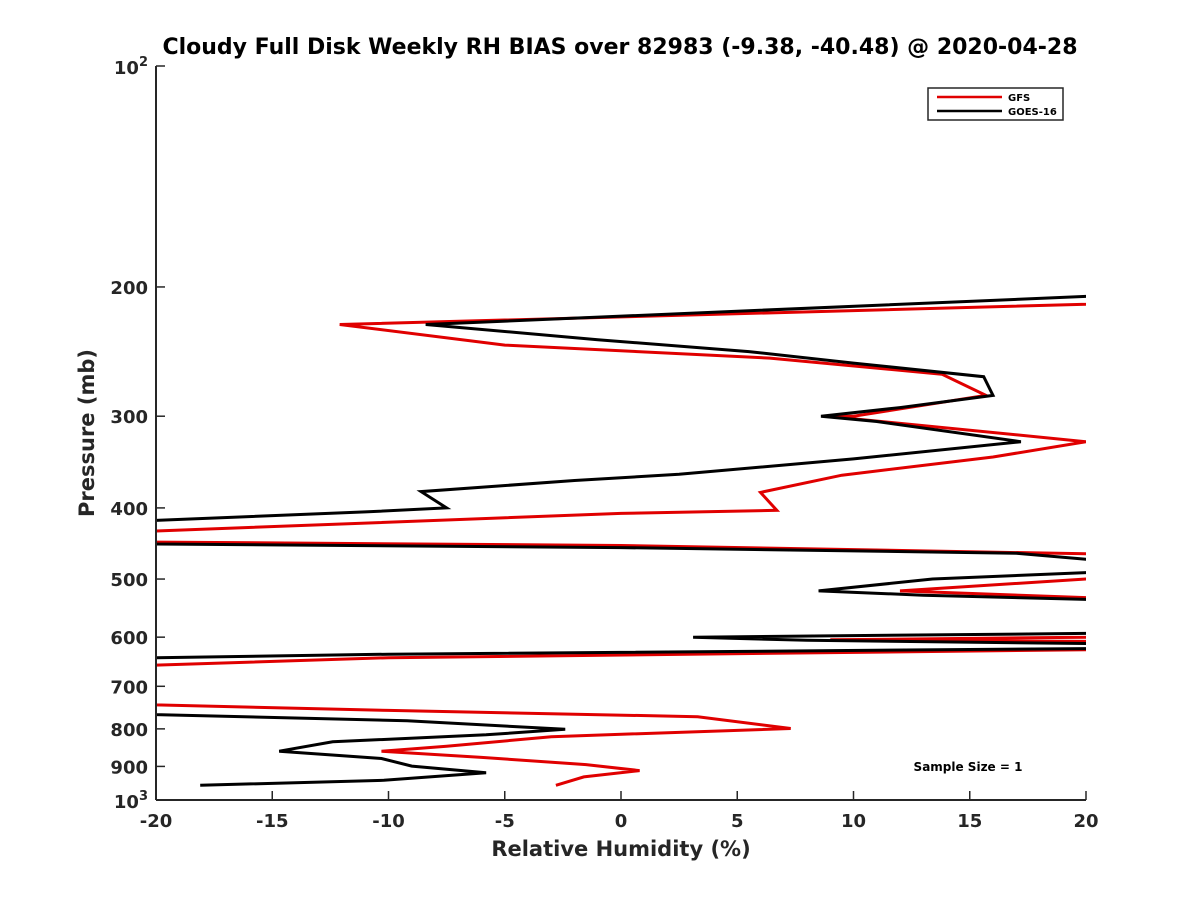 Image resolution: width=1200 pixels, height=900 pixels. I want to click on x-tick-label: 15, so click(969, 821).